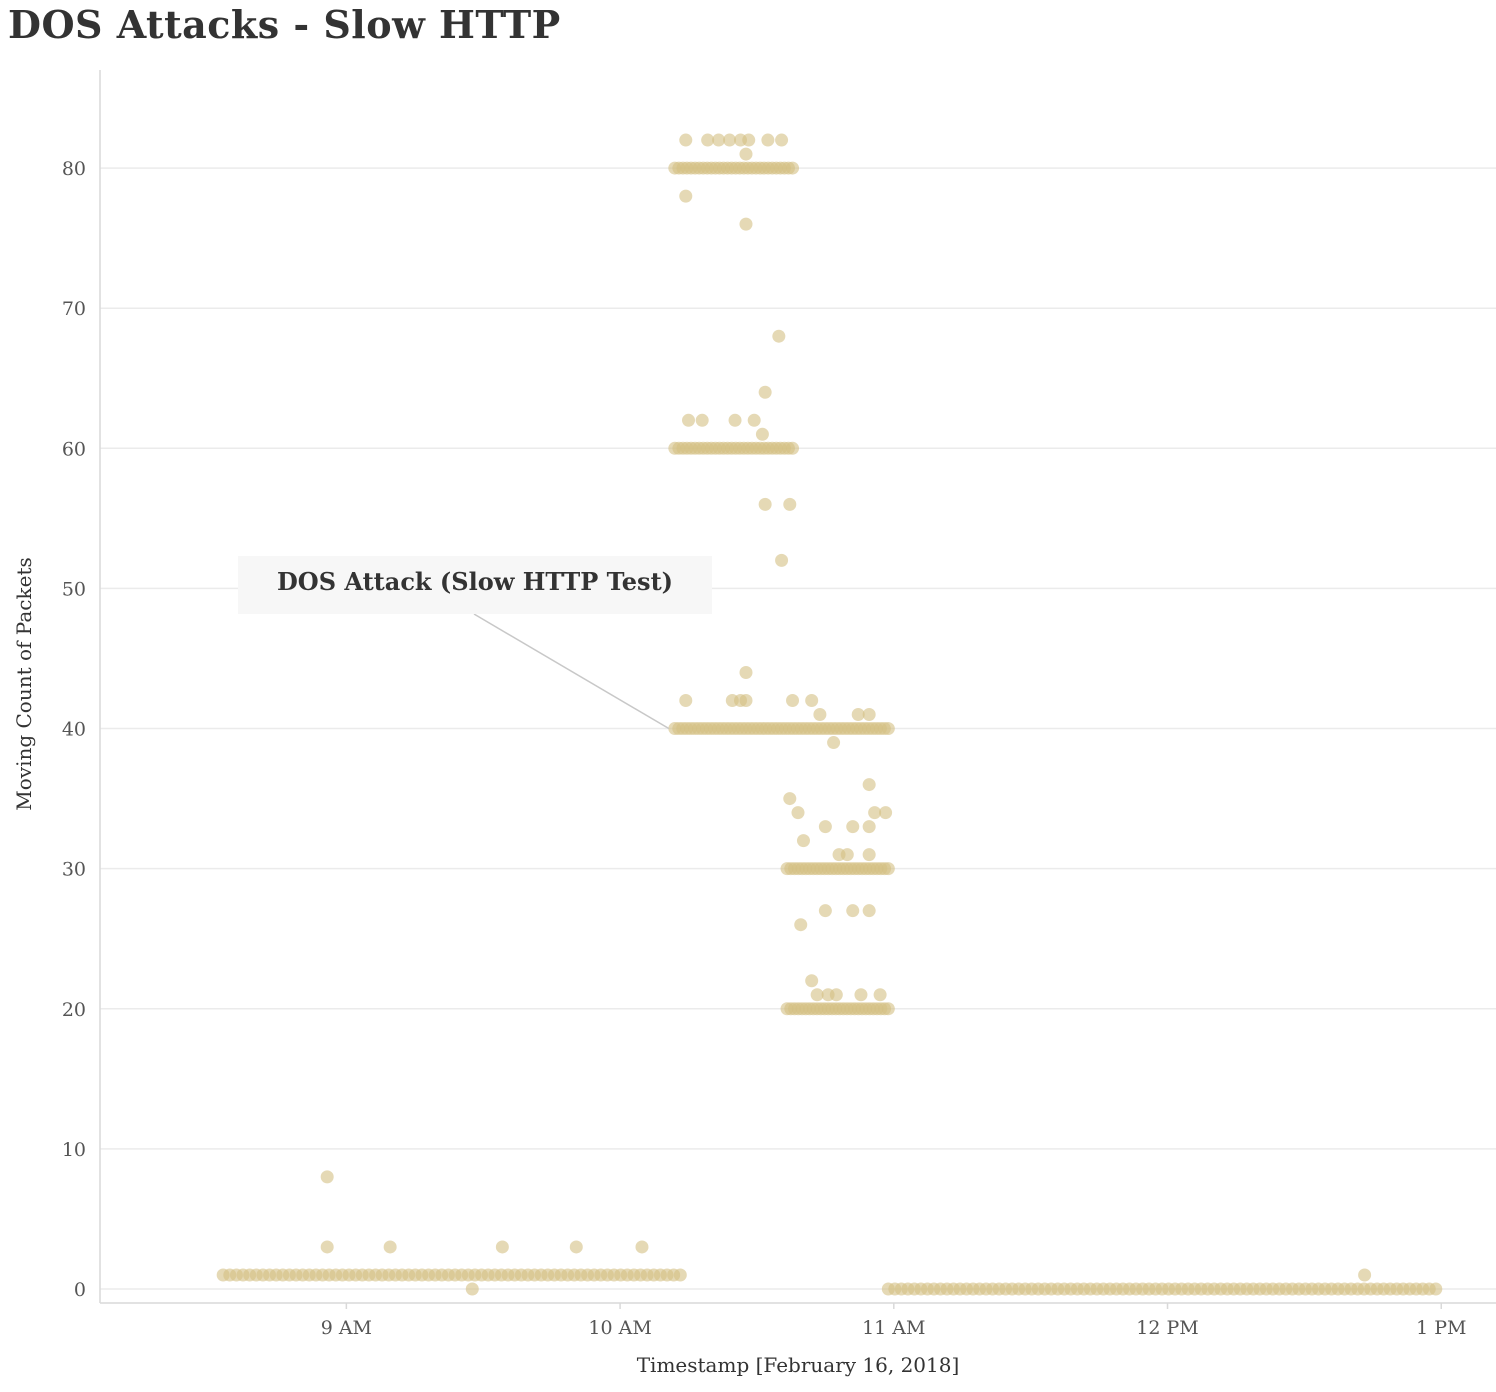 The image size is (1496, 1392). What do you see at coordinates (571, 671) in the screenshot?
I see `annotation-leader-line` at bounding box center [571, 671].